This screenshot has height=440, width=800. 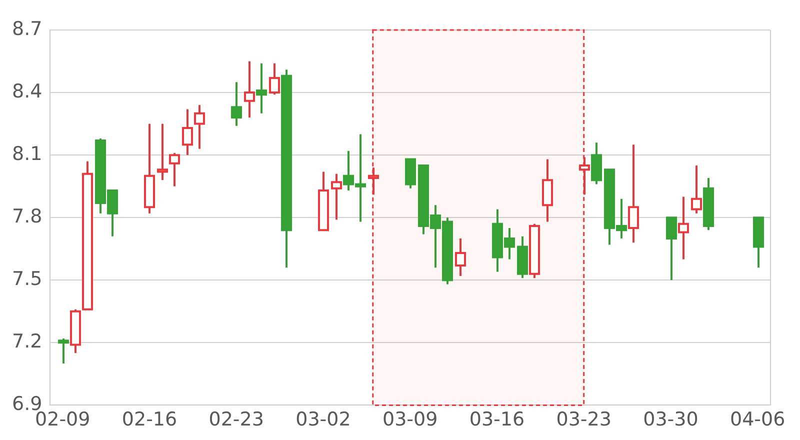 I want to click on y-tick-label: 7.5, so click(x=27, y=279).